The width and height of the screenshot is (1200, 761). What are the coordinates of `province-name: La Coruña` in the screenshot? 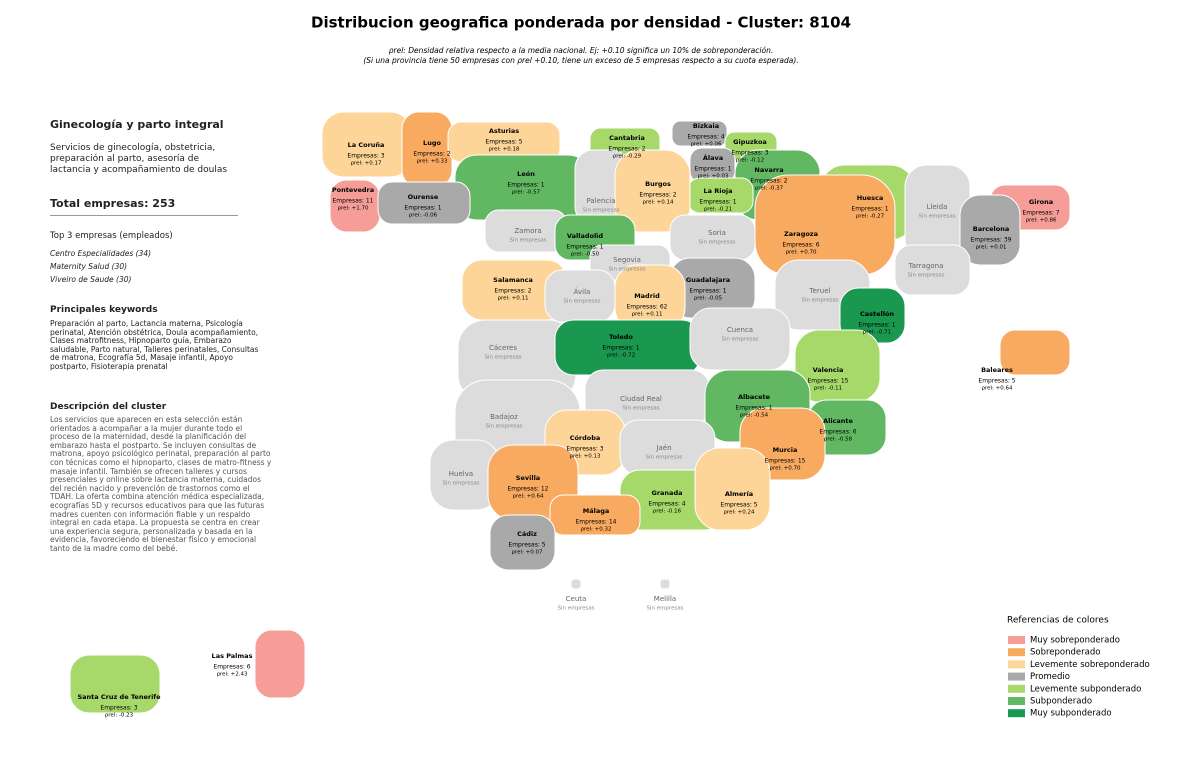 It's located at (366, 145).